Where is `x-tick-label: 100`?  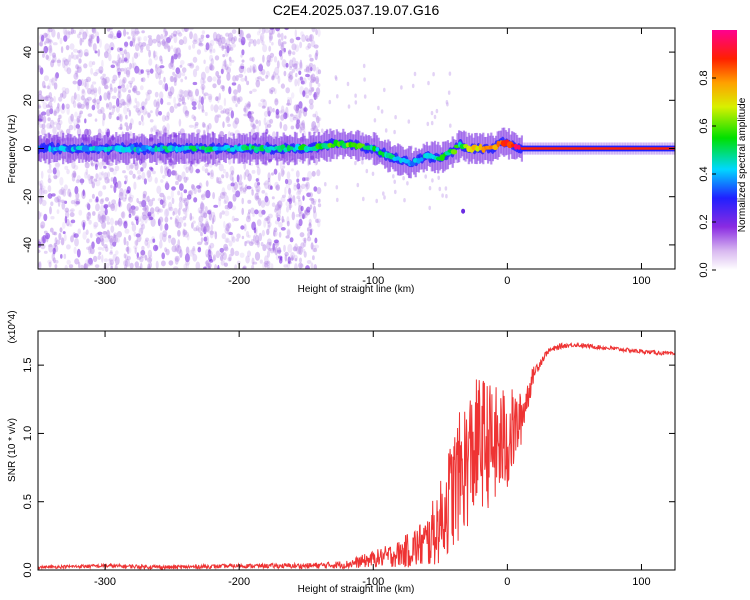 x-tick-label: 100 is located at coordinates (641, 582).